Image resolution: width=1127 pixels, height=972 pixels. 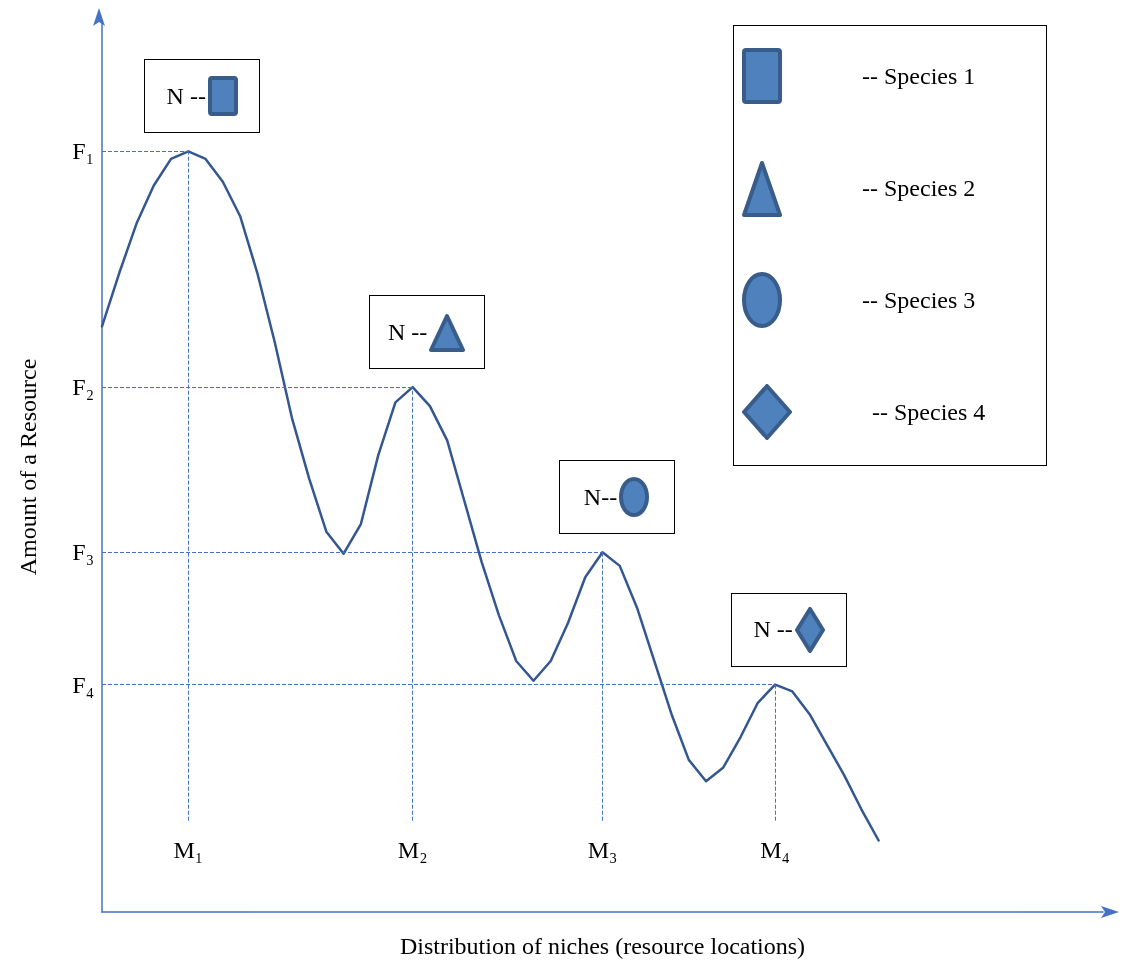 What do you see at coordinates (775, 850) in the screenshot?
I see `x-tick-label: M₄` at bounding box center [775, 850].